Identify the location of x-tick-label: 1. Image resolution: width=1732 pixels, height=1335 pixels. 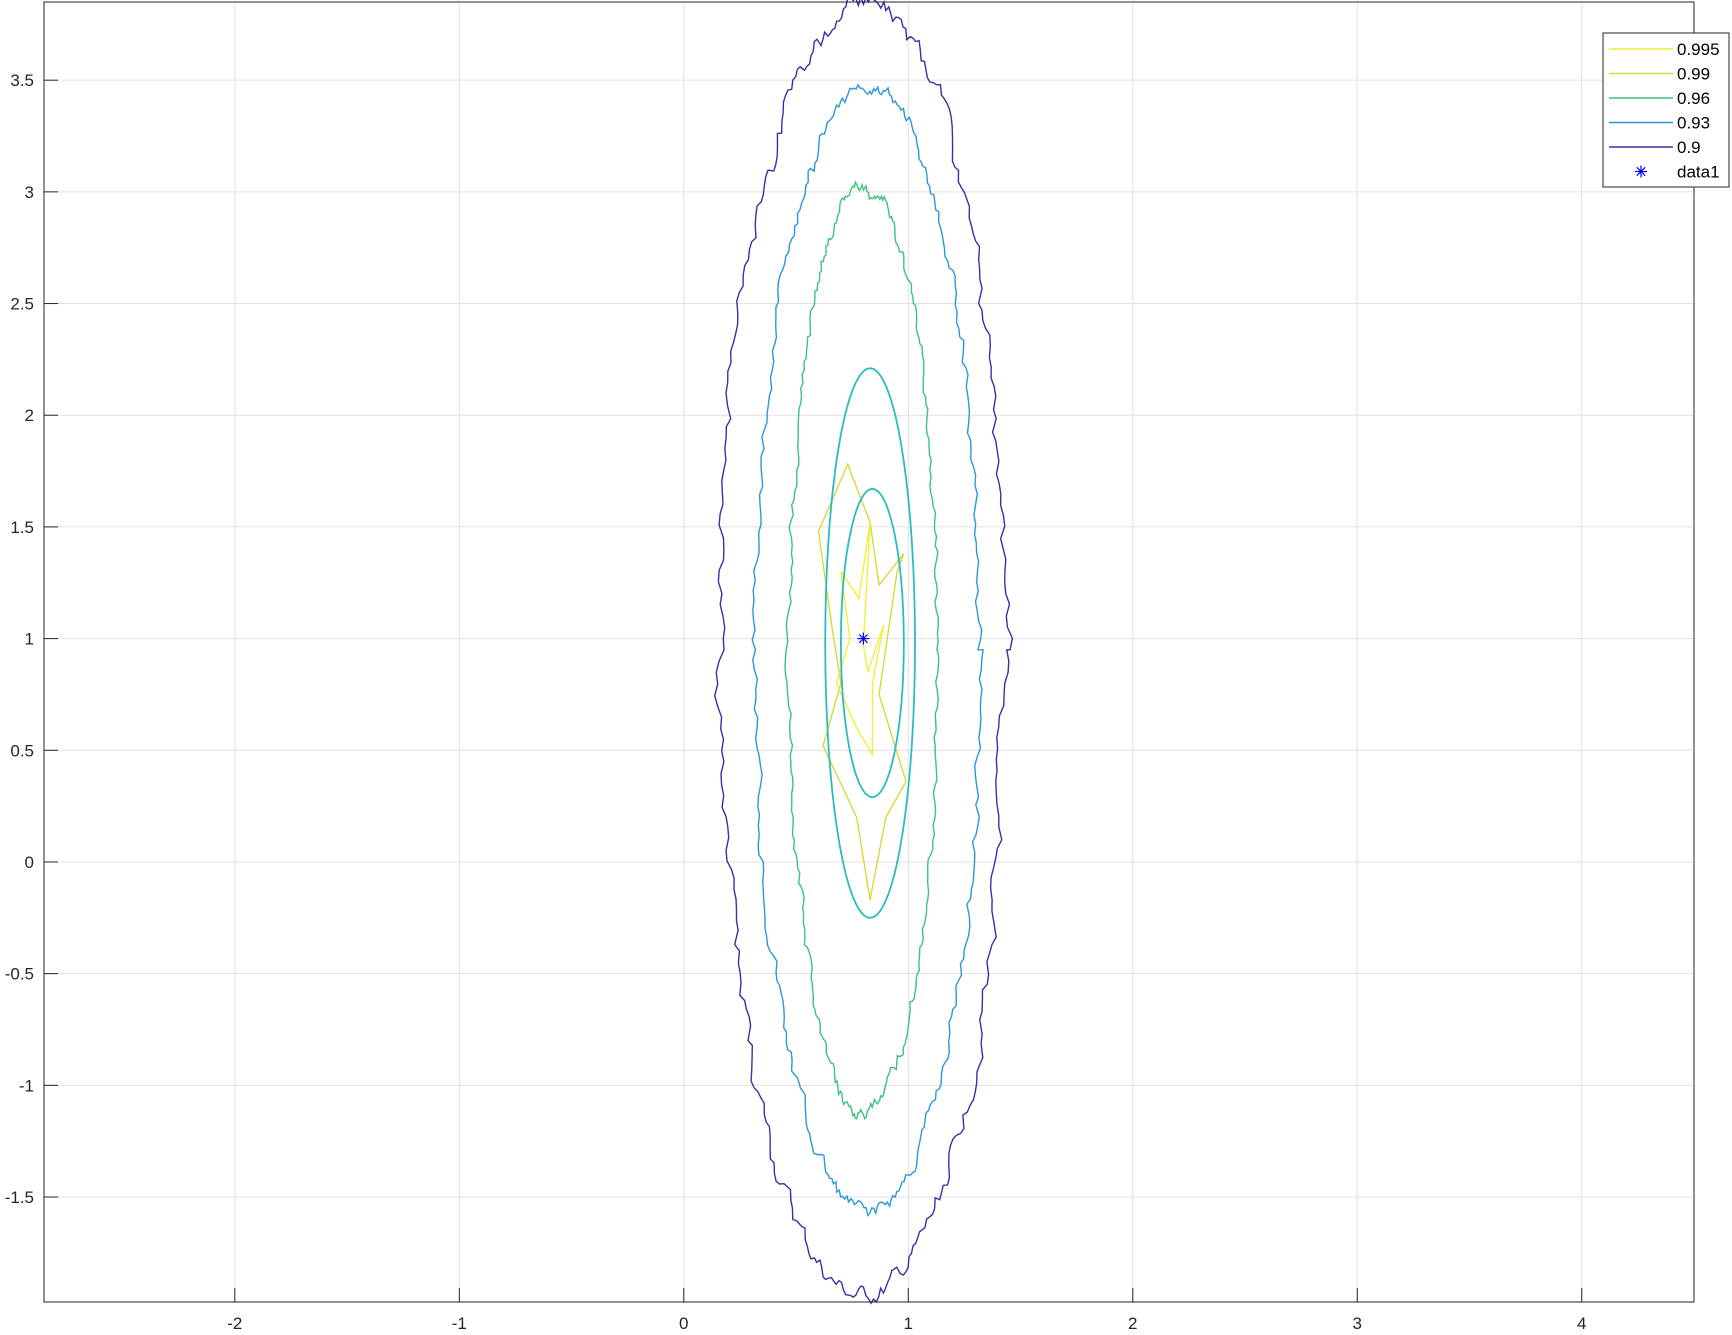
(908, 1323).